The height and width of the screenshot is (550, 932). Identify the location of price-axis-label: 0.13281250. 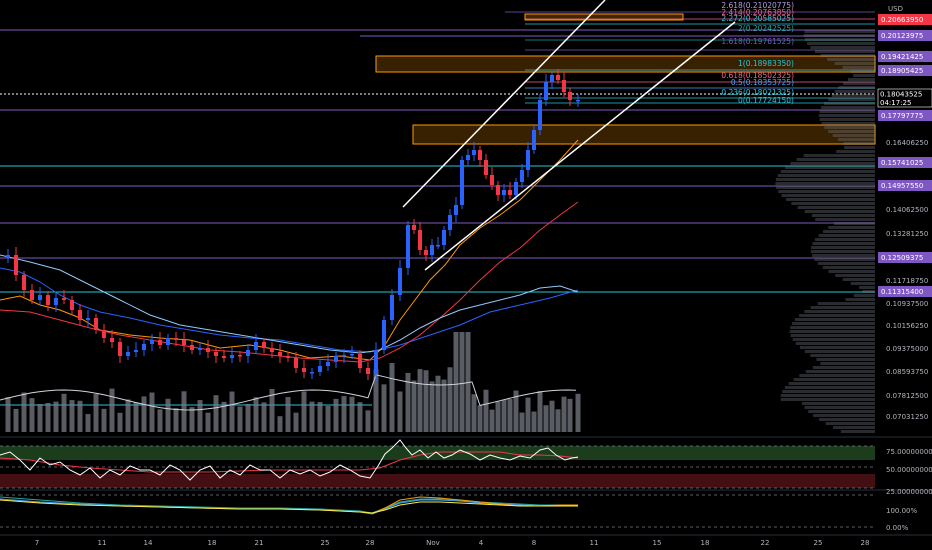
(907, 234).